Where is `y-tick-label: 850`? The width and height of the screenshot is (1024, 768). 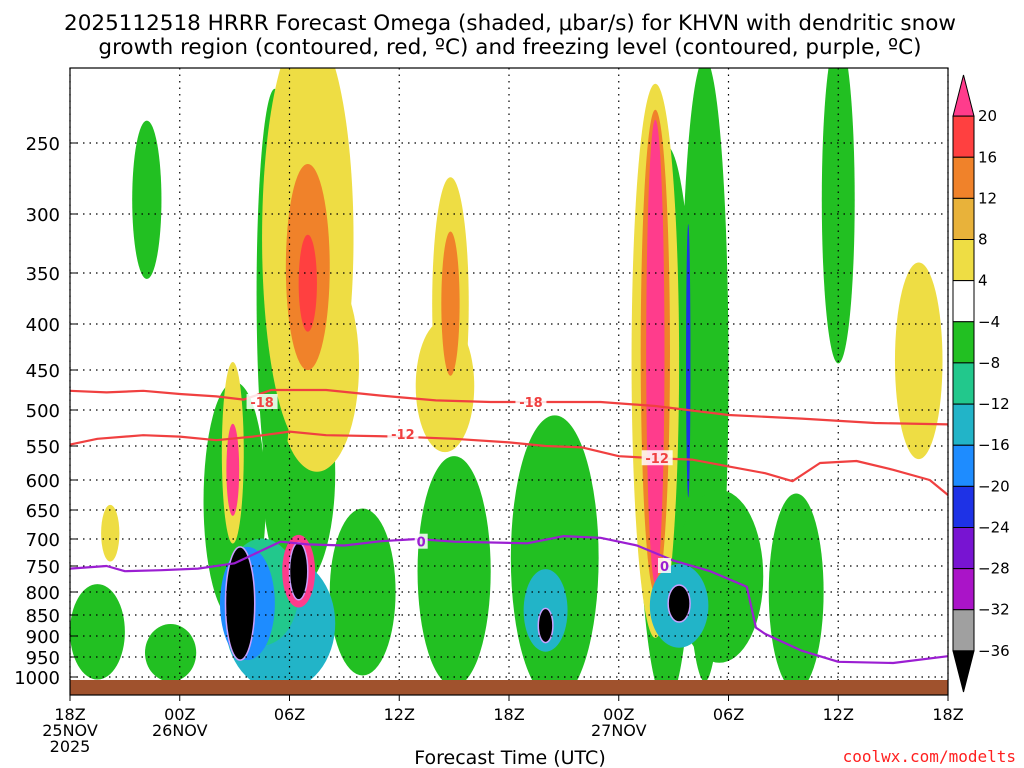 y-tick-label: 850 is located at coordinates (43, 616).